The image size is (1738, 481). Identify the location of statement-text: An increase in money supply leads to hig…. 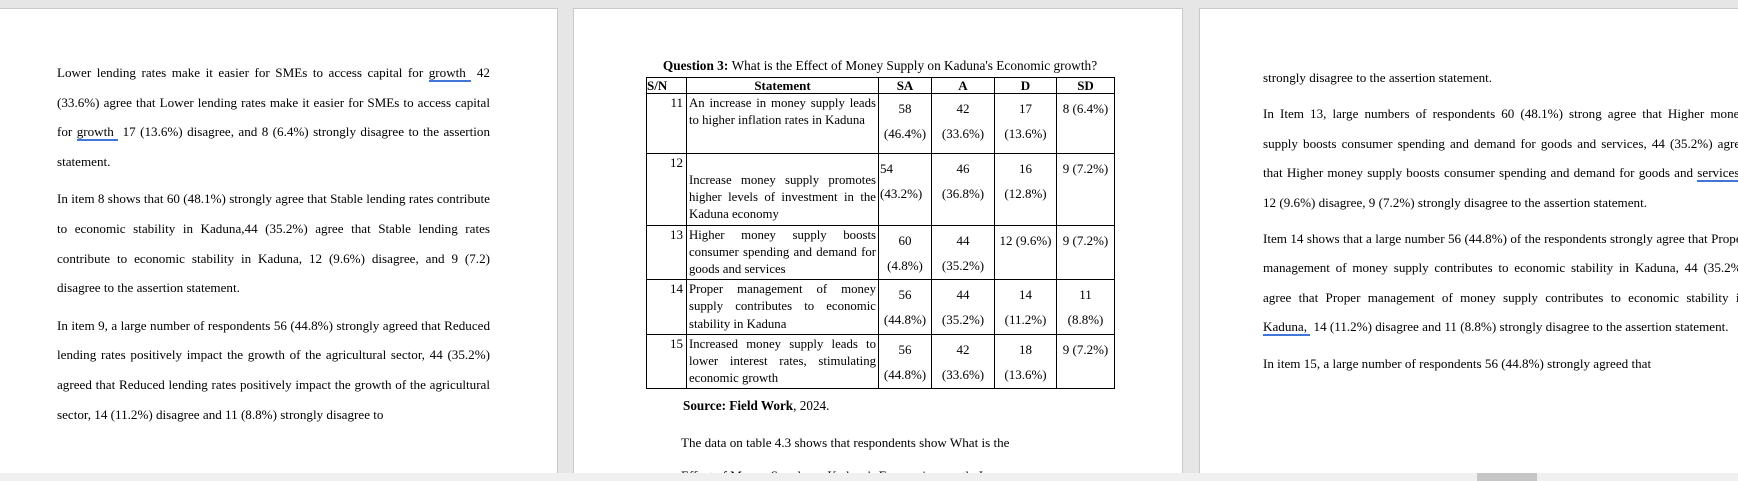
(782, 112).